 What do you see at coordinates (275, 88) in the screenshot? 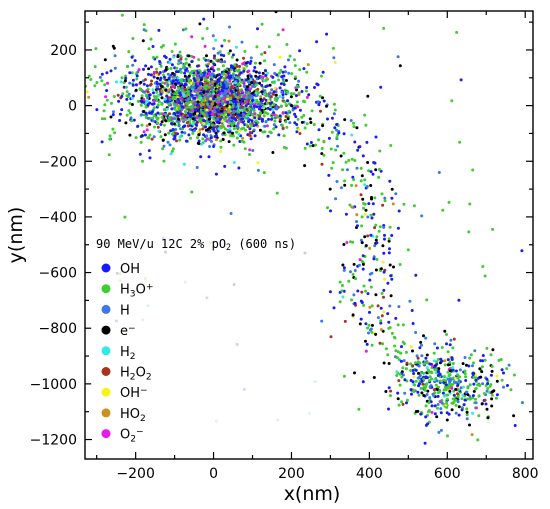
I see `point-OH-` at bounding box center [275, 88].